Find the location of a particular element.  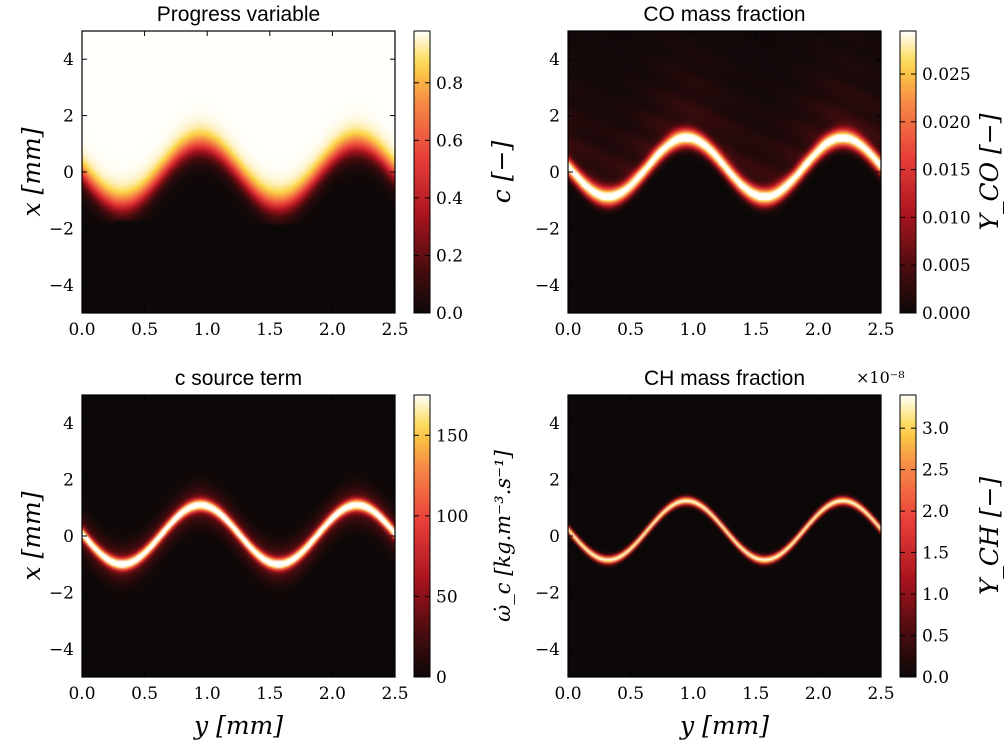

panel-title: c source term is located at coordinates (238, 378).